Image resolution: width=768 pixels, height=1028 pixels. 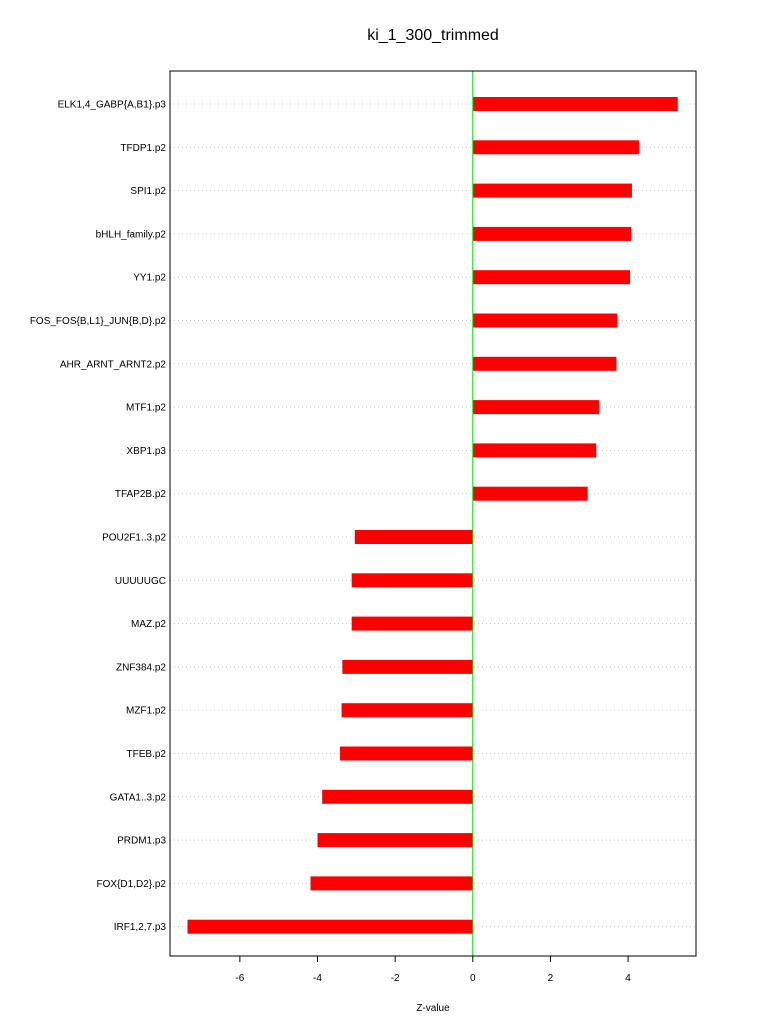 I want to click on chart-title: ki_1_300_trimmed, so click(x=433, y=35).